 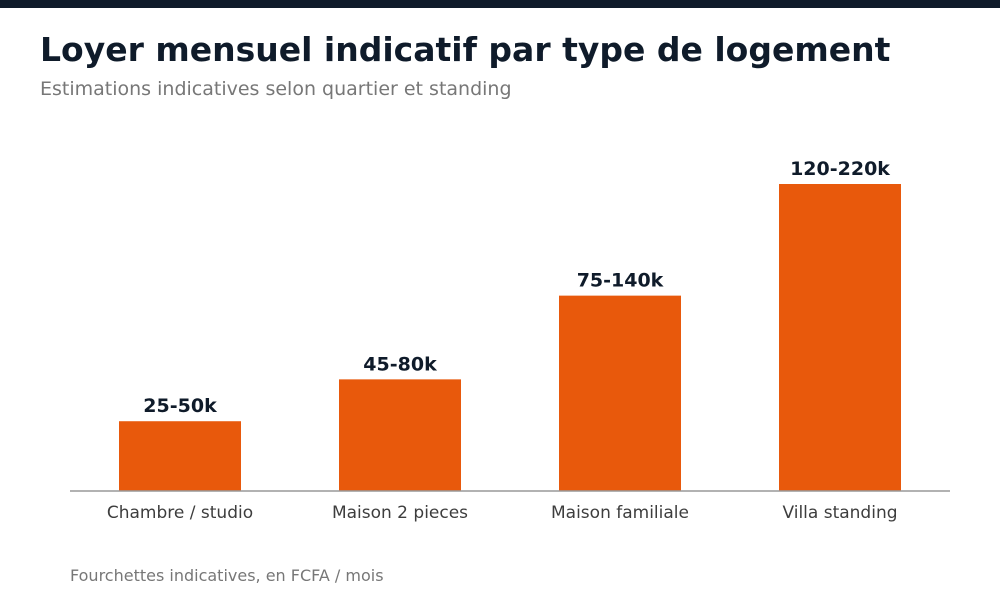 I want to click on category-label: Maison 2 pieces, so click(x=400, y=513).